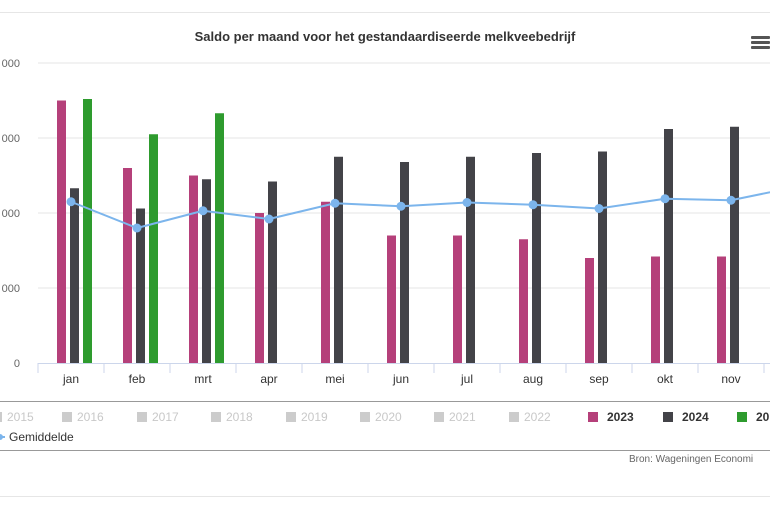 Image resolution: width=770 pixels, height=518 pixels. What do you see at coordinates (165, 417) in the screenshot?
I see `legend-label-2017: 2017` at bounding box center [165, 417].